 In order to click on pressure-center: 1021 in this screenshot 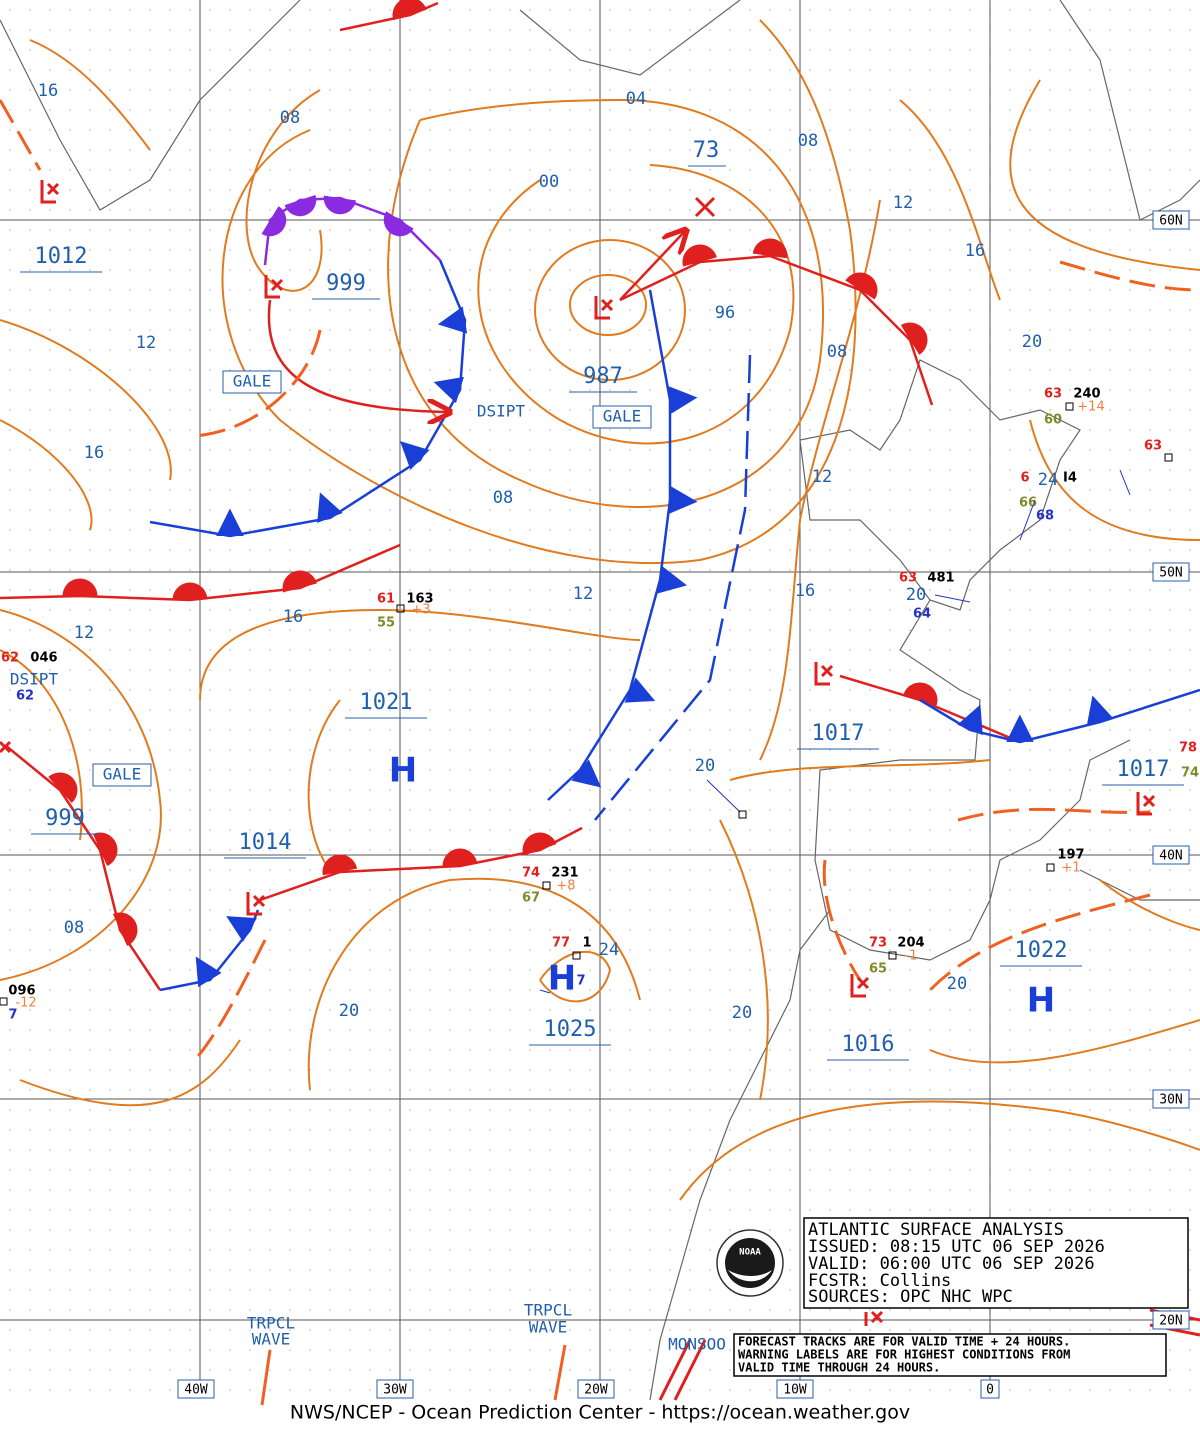, I will do `click(386, 702)`.